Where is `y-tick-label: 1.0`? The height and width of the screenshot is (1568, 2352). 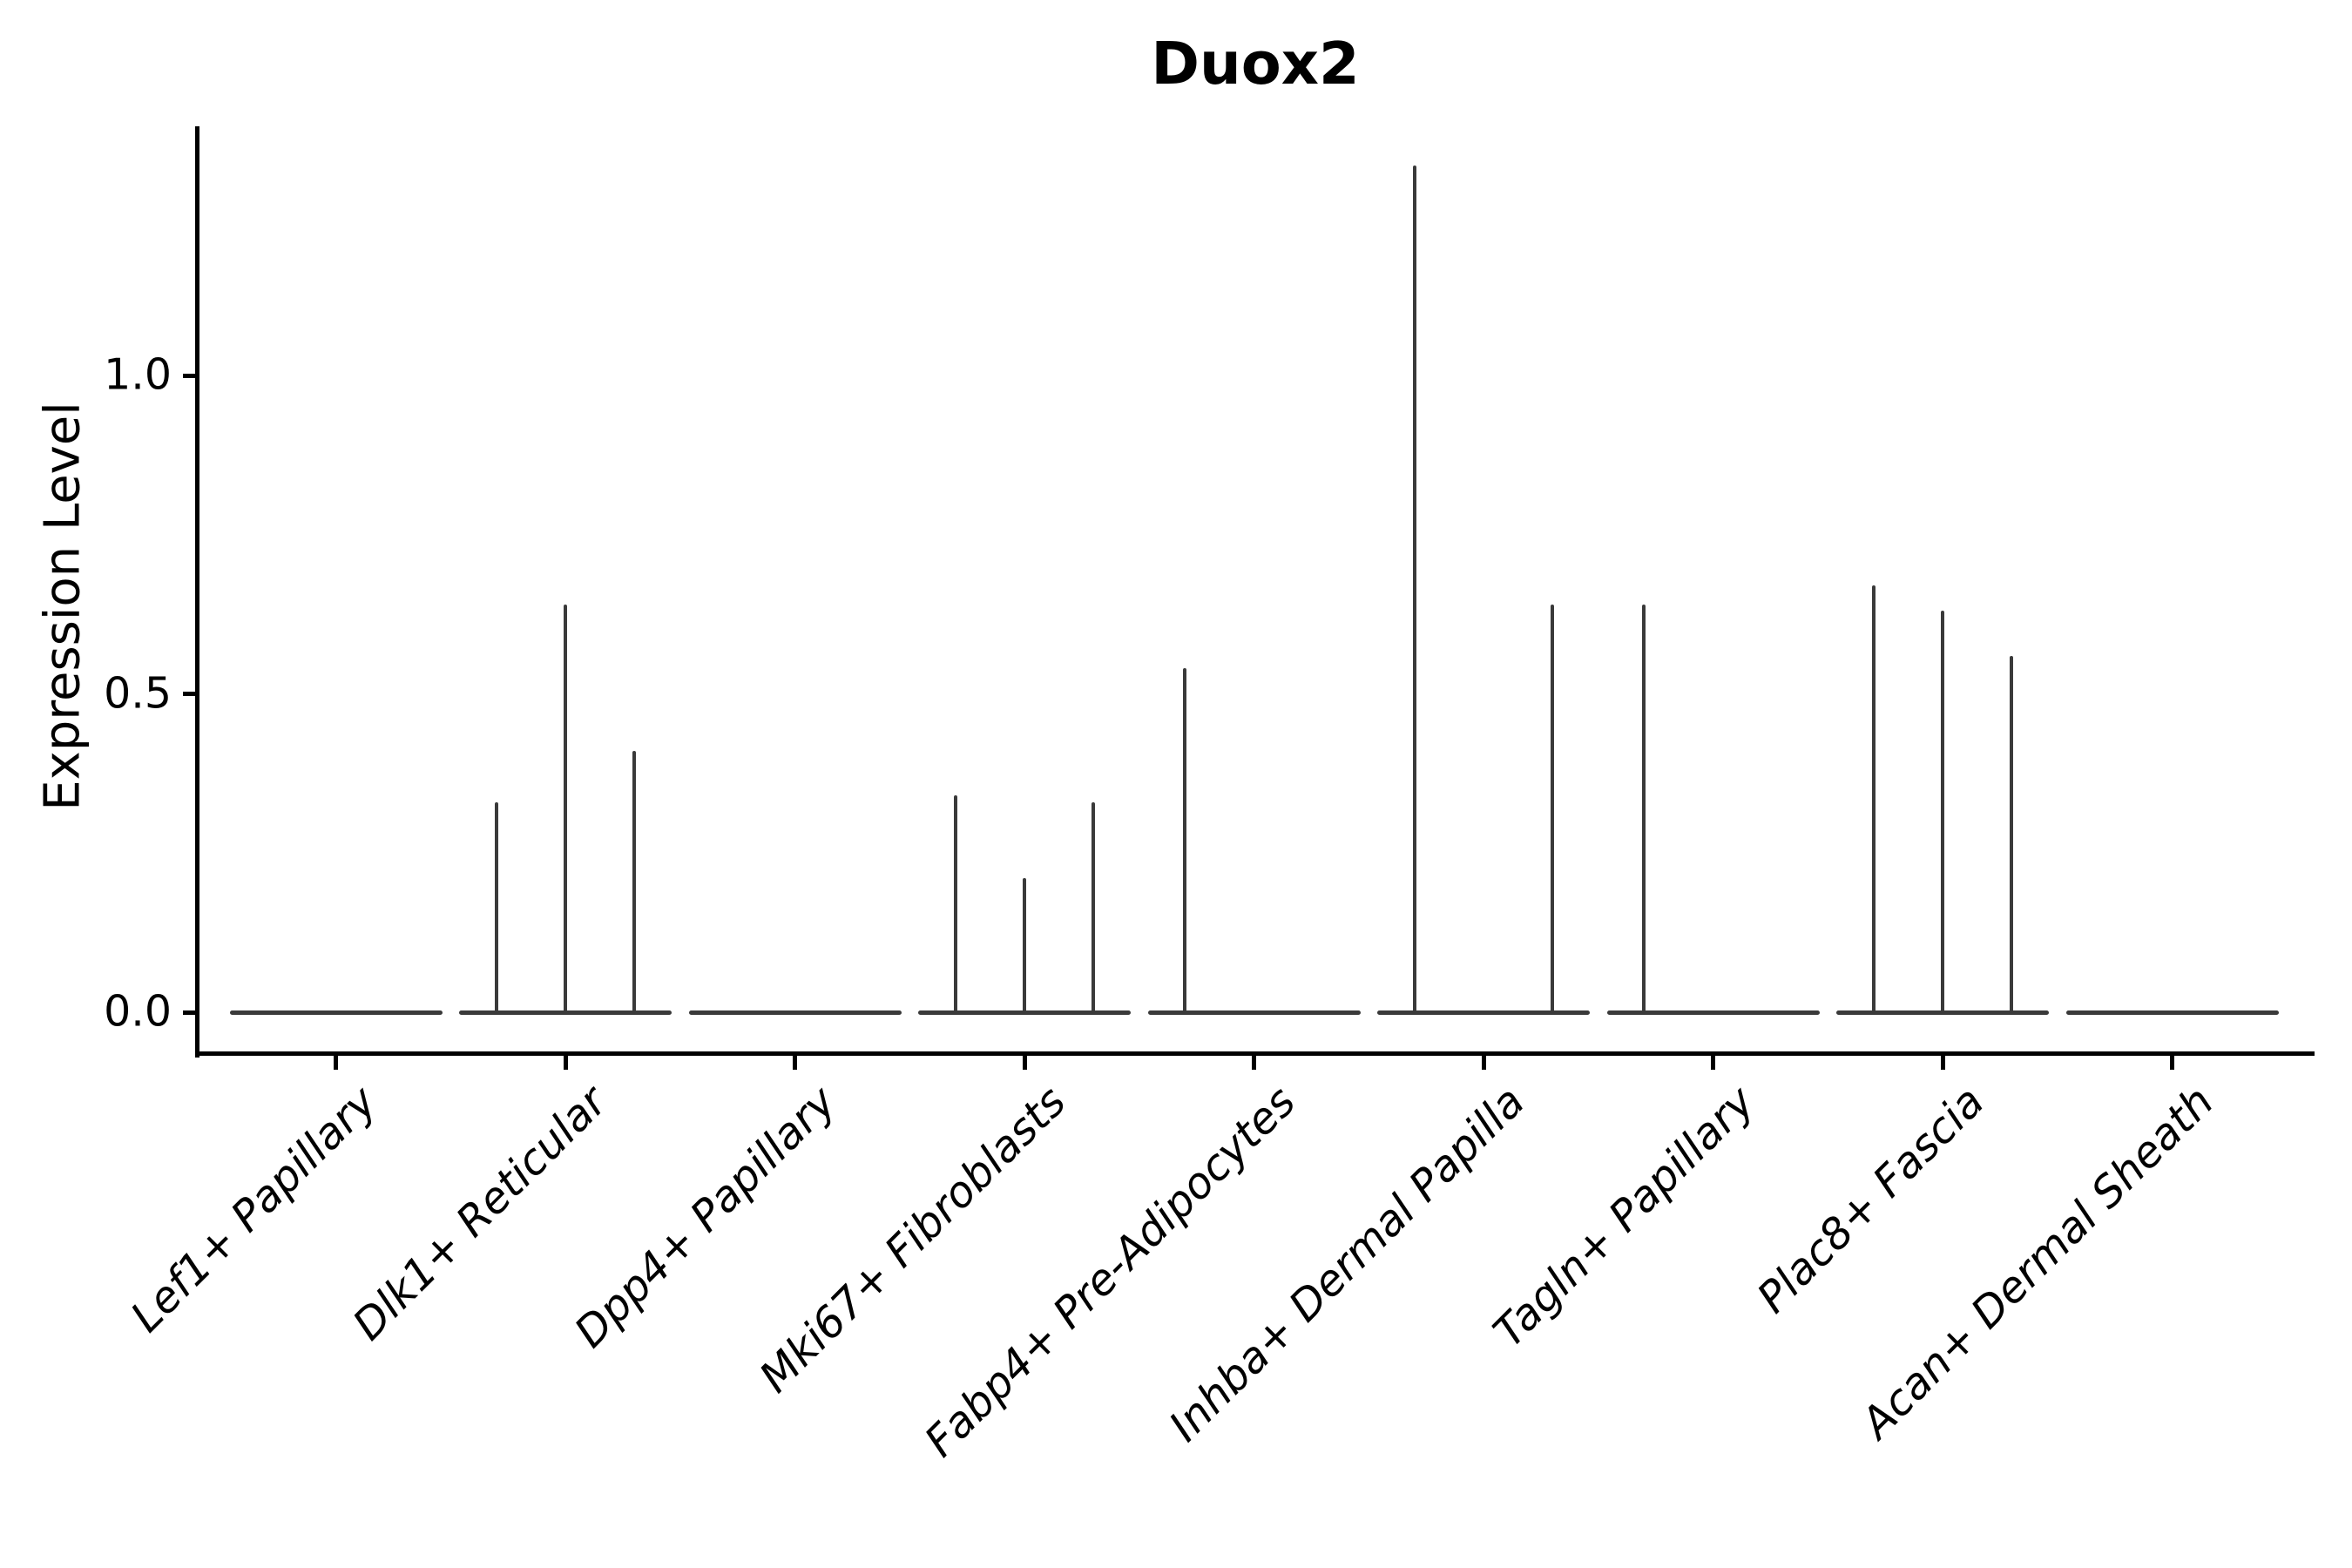 y-tick-label: 1.0 is located at coordinates (138, 374).